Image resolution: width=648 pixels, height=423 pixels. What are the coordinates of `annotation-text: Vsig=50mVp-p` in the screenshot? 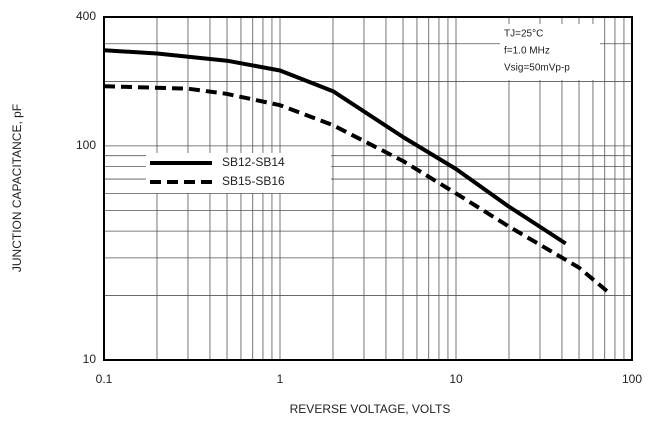 It's located at (537, 68).